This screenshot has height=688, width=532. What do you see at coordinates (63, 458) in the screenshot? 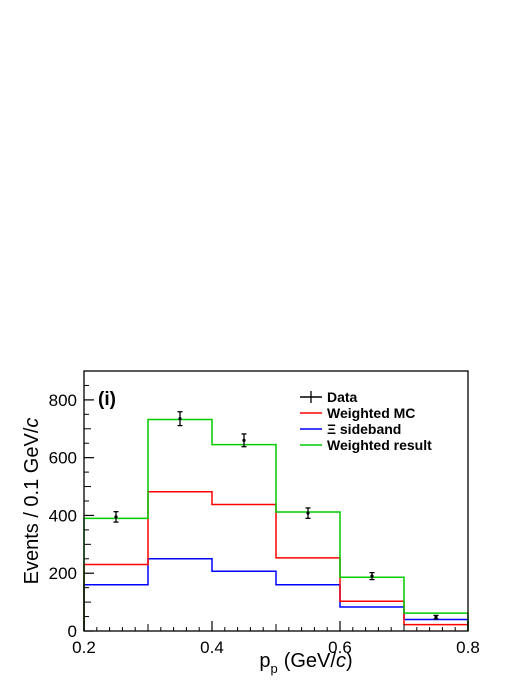
I see `y-tick-label: 600` at bounding box center [63, 458].